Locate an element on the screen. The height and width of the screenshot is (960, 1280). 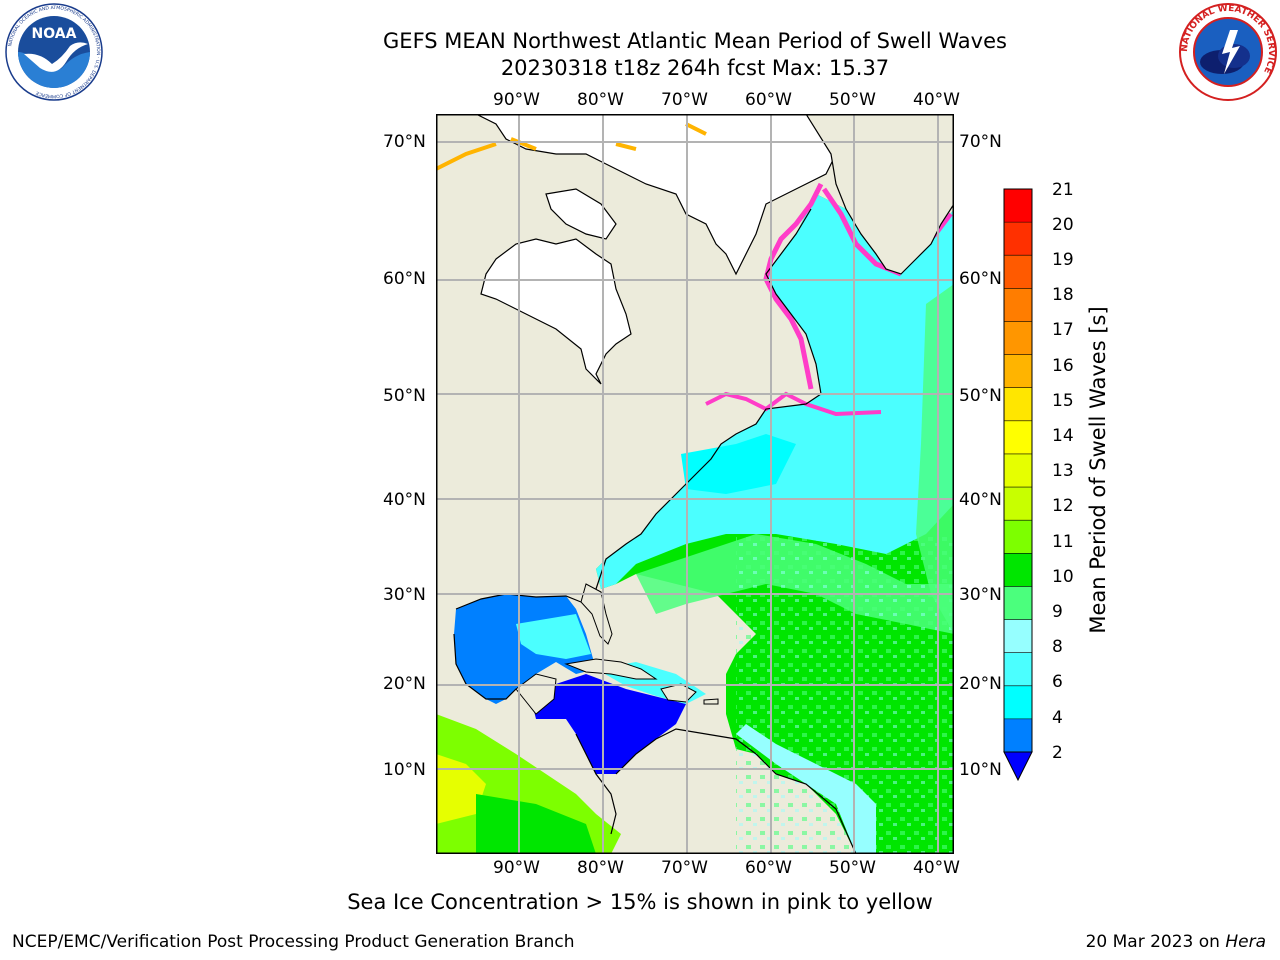
lat-label-left: 60°N is located at coordinates (404, 279).